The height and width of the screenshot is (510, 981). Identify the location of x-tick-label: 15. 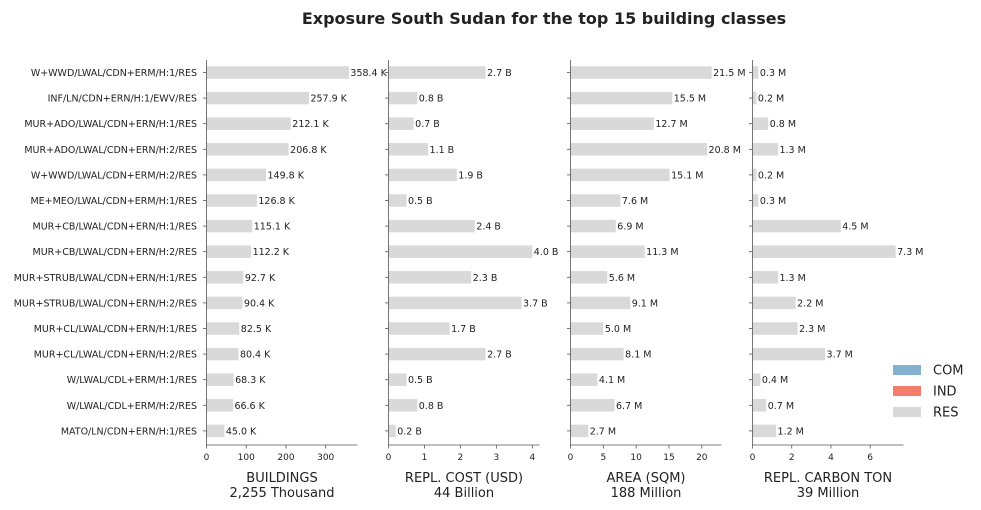
(668, 458).